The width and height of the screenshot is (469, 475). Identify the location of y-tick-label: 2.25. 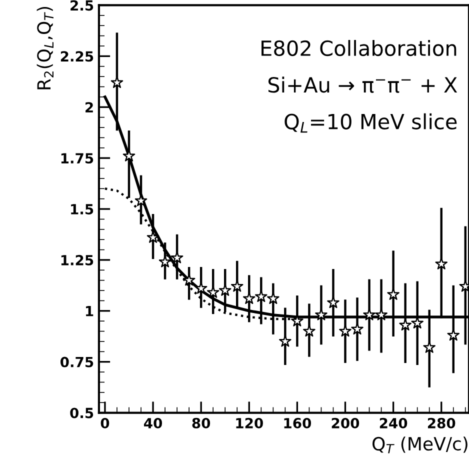
(77, 56).